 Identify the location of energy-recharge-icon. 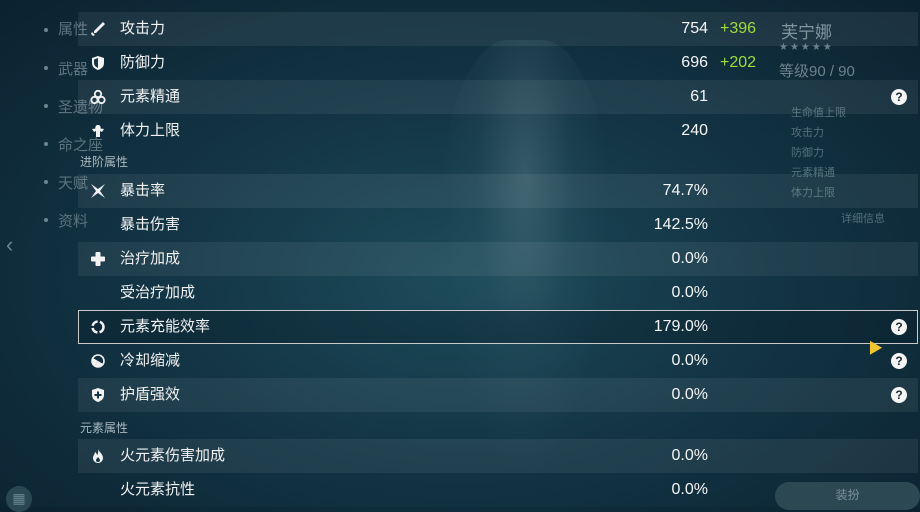
(98, 327).